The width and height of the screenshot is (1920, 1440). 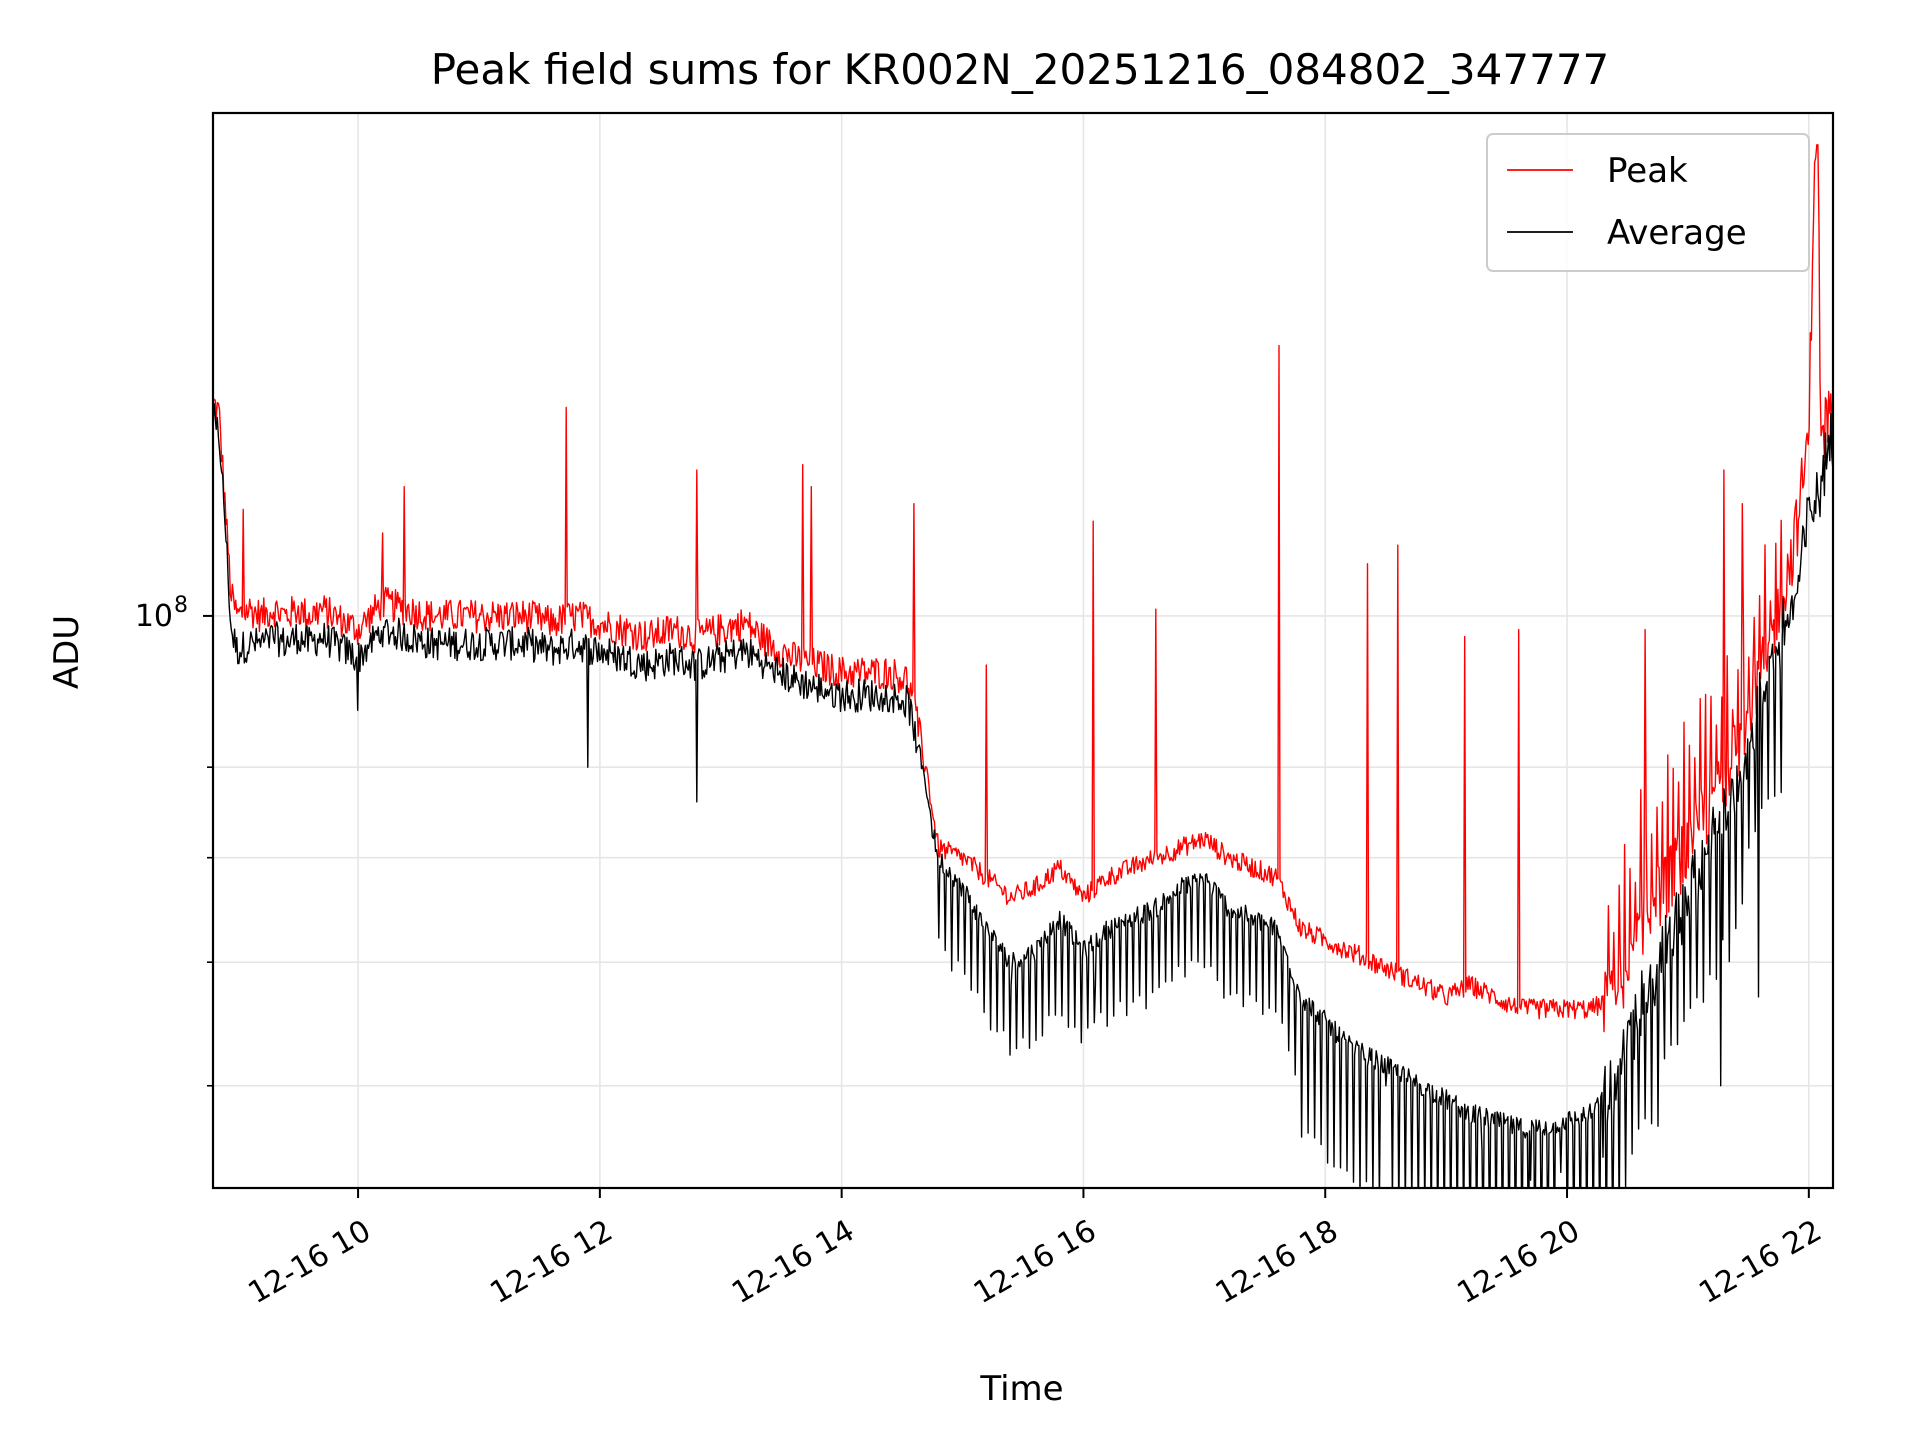 I want to click on x-axis-label: Time, so click(x=1021, y=1389).